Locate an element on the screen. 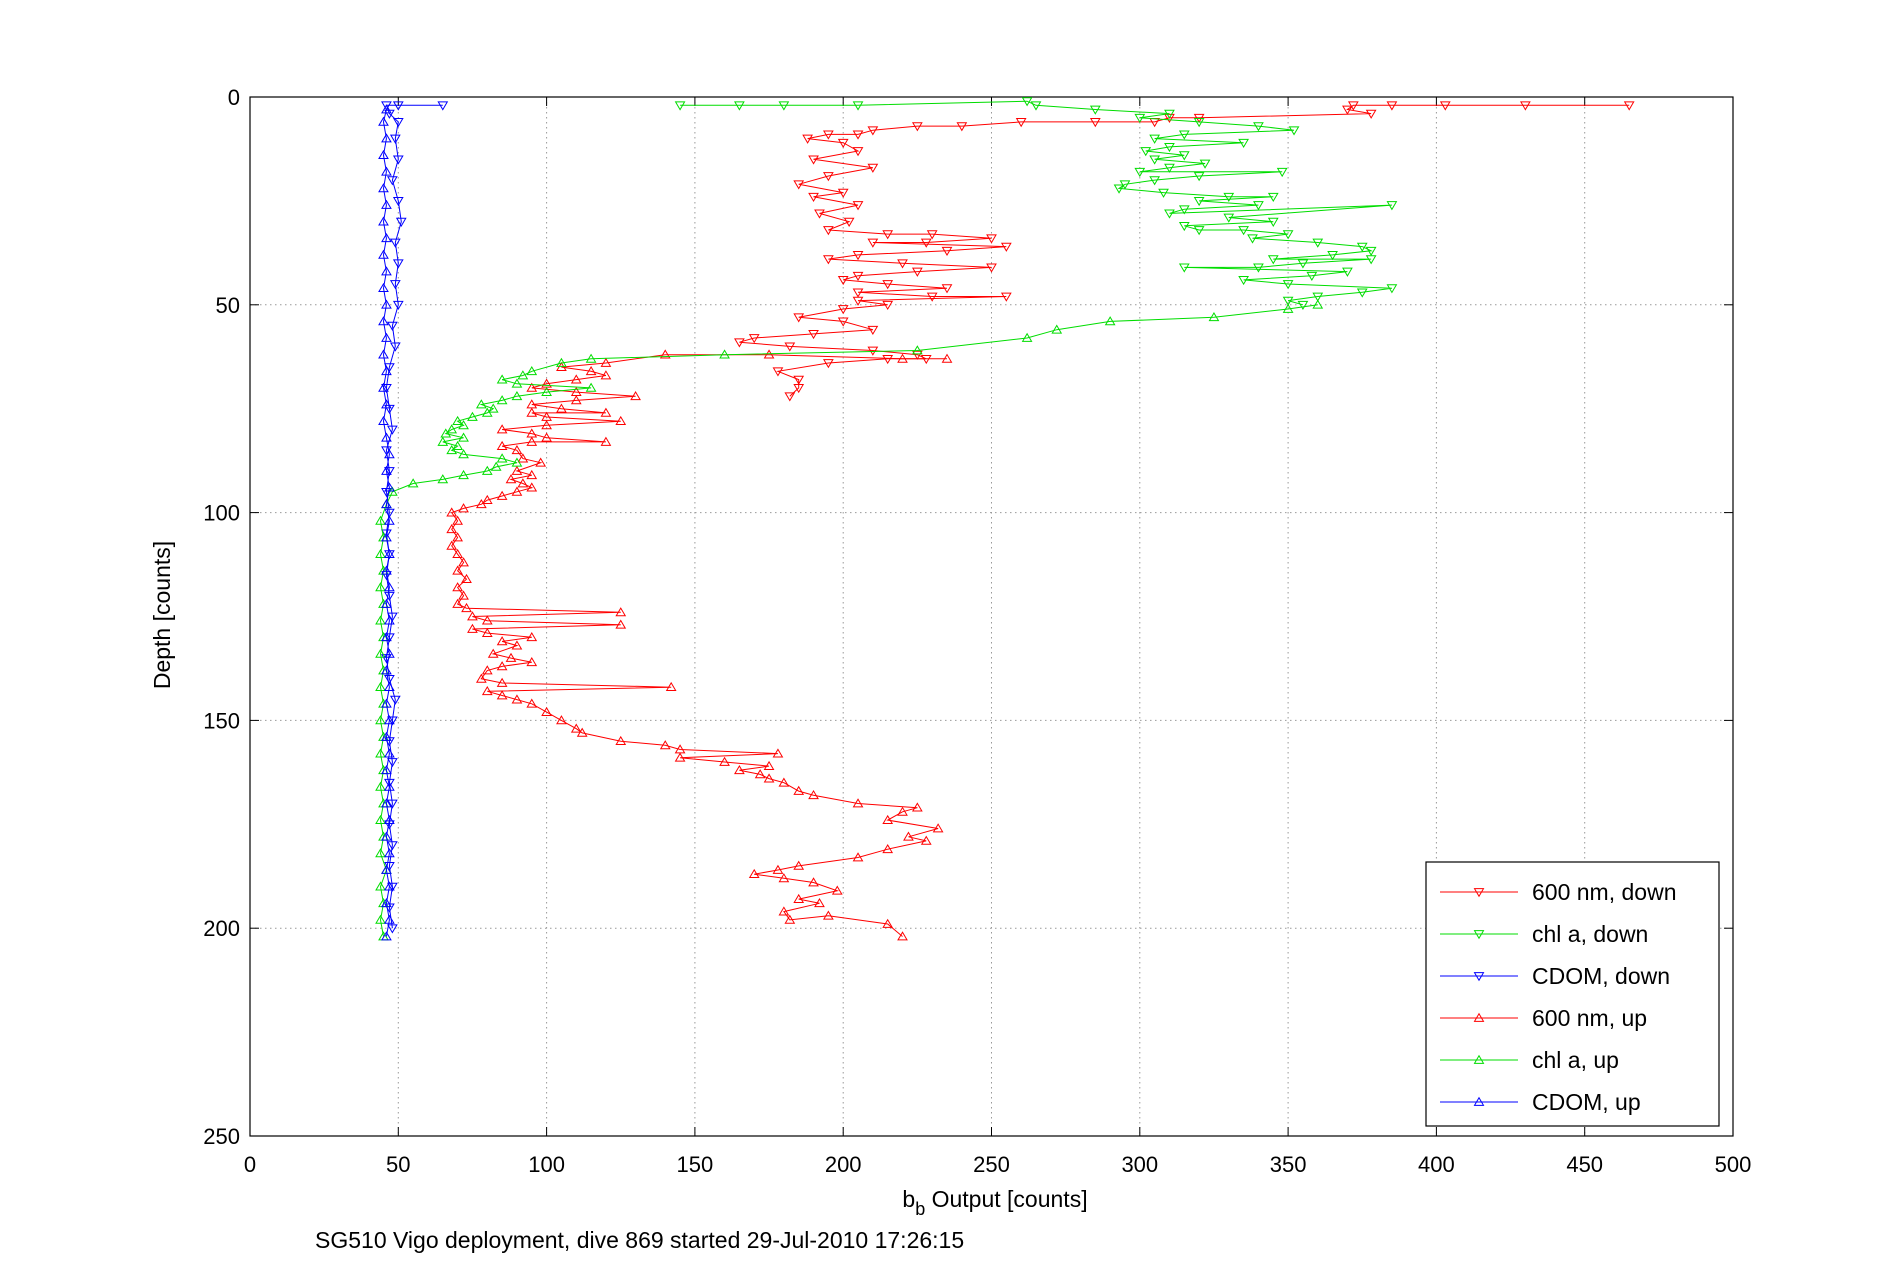 This screenshot has width=1891, height=1262. y-tick-label: 50 is located at coordinates (228, 305).